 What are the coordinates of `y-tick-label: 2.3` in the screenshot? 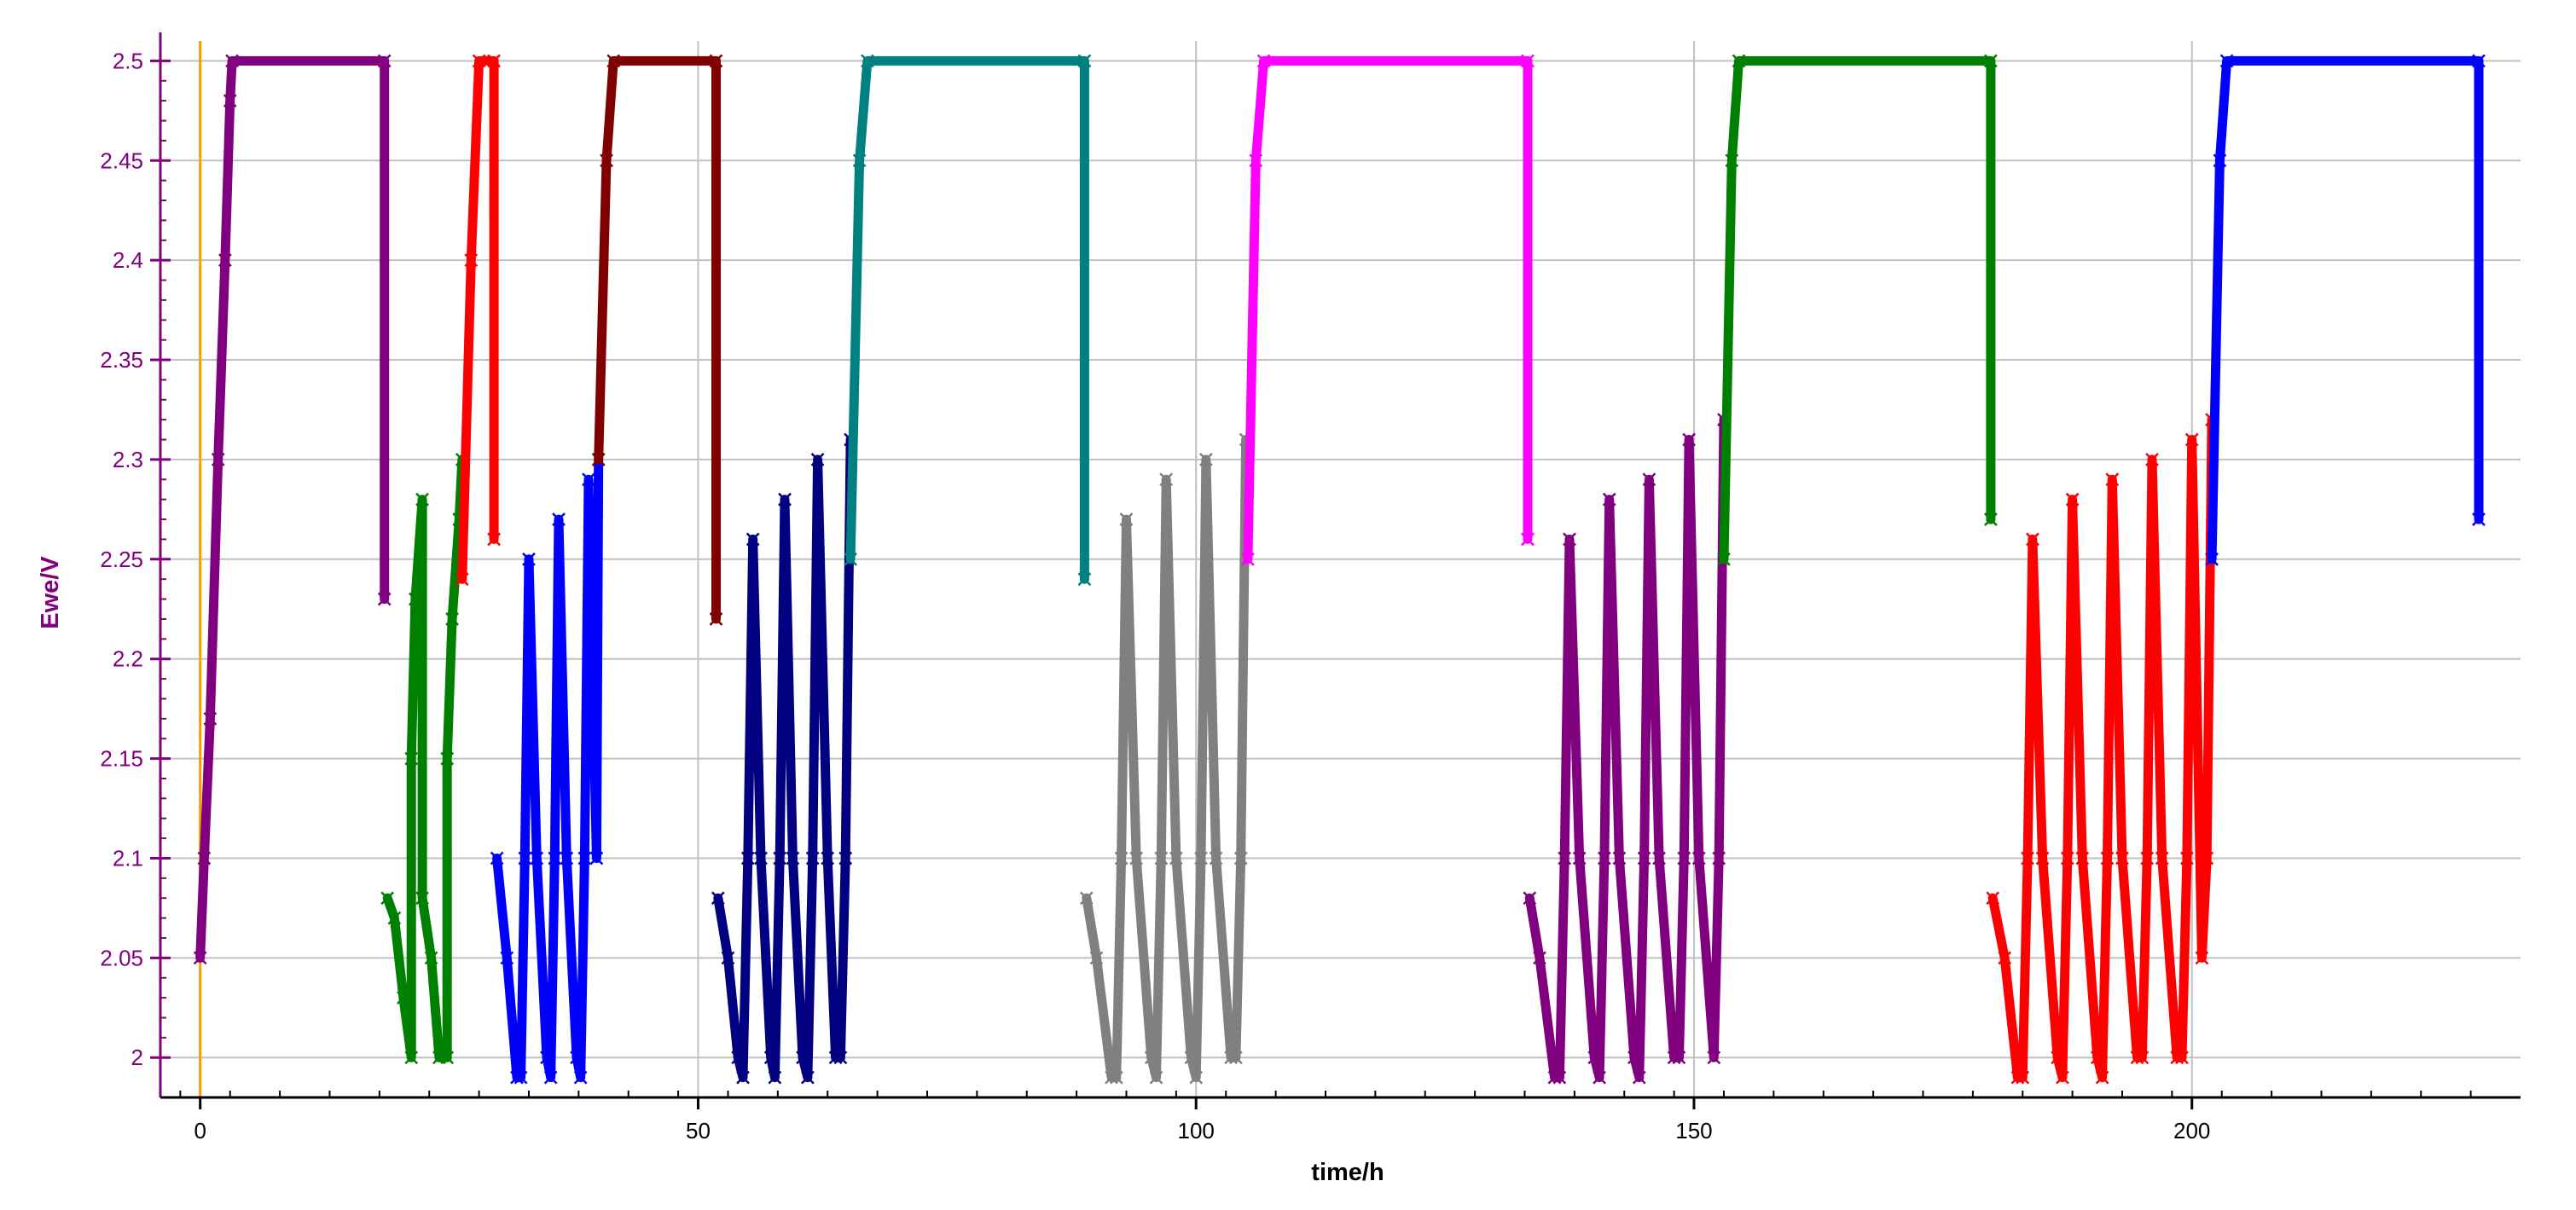 It's located at (128, 459).